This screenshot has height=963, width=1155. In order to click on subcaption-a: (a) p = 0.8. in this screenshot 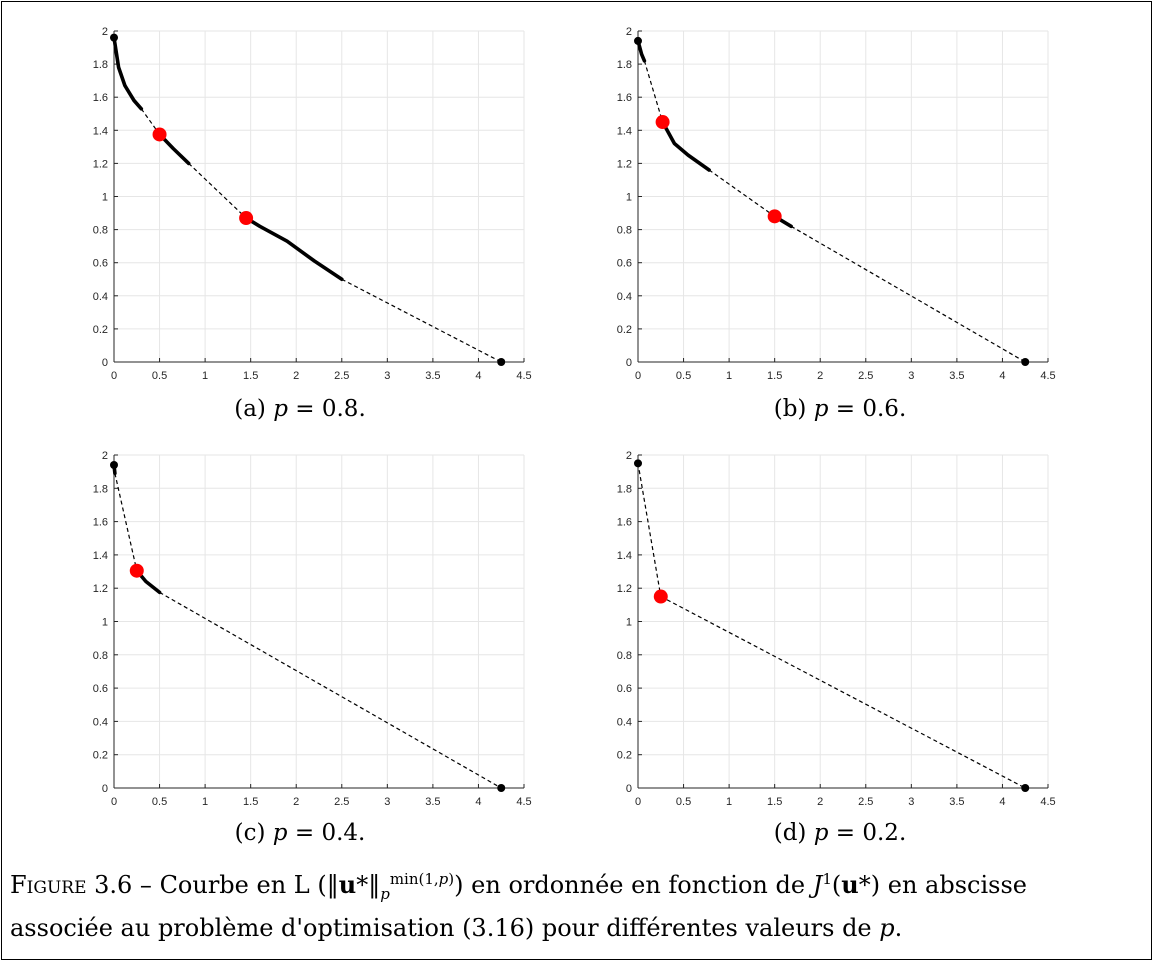, I will do `click(300, 409)`.